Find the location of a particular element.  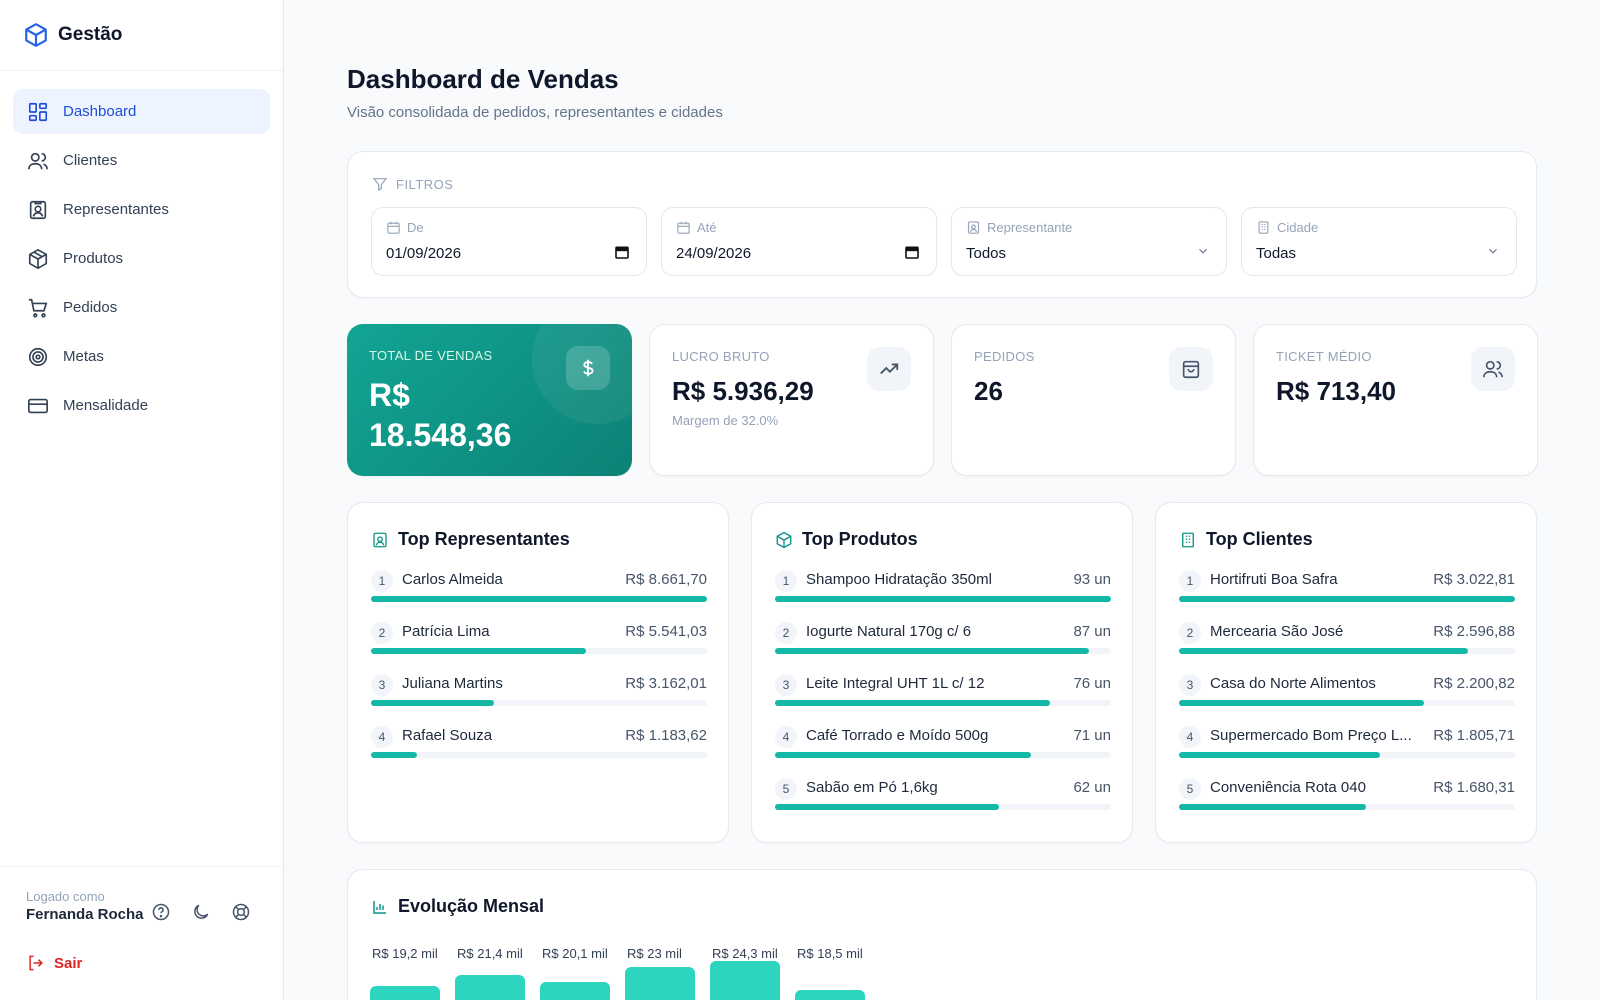

cube-logo-icon is located at coordinates (36, 35).